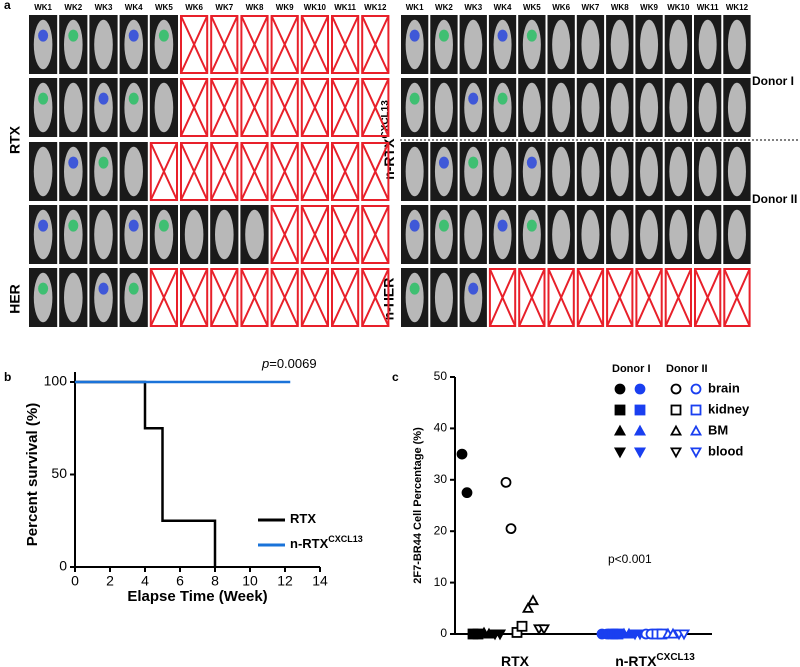 The image size is (800, 667). I want to click on y-tick-label: 10, so click(441, 582).